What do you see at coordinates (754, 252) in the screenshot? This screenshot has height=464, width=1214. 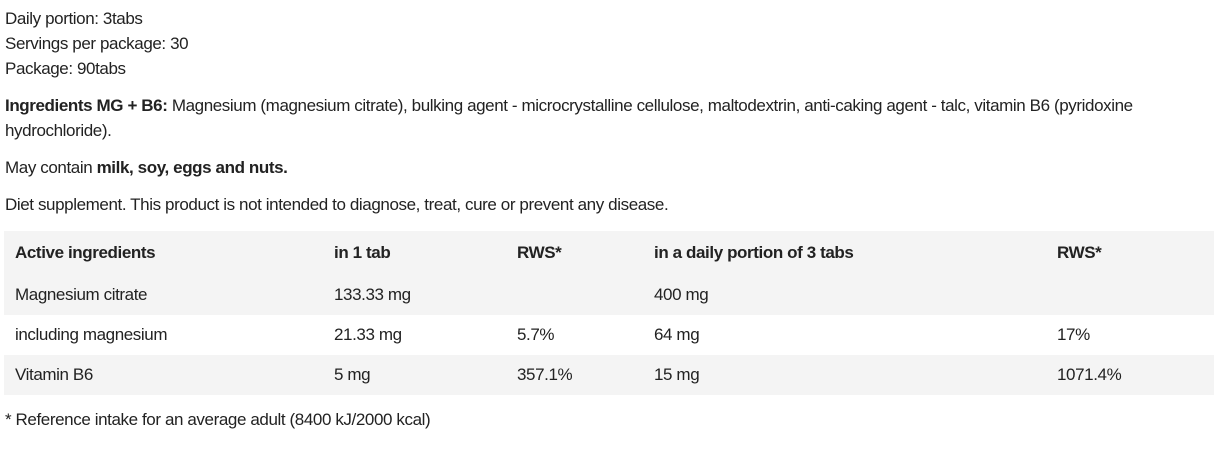 I see `header-daily-portion: in a daily portion of 3 tabs` at bounding box center [754, 252].